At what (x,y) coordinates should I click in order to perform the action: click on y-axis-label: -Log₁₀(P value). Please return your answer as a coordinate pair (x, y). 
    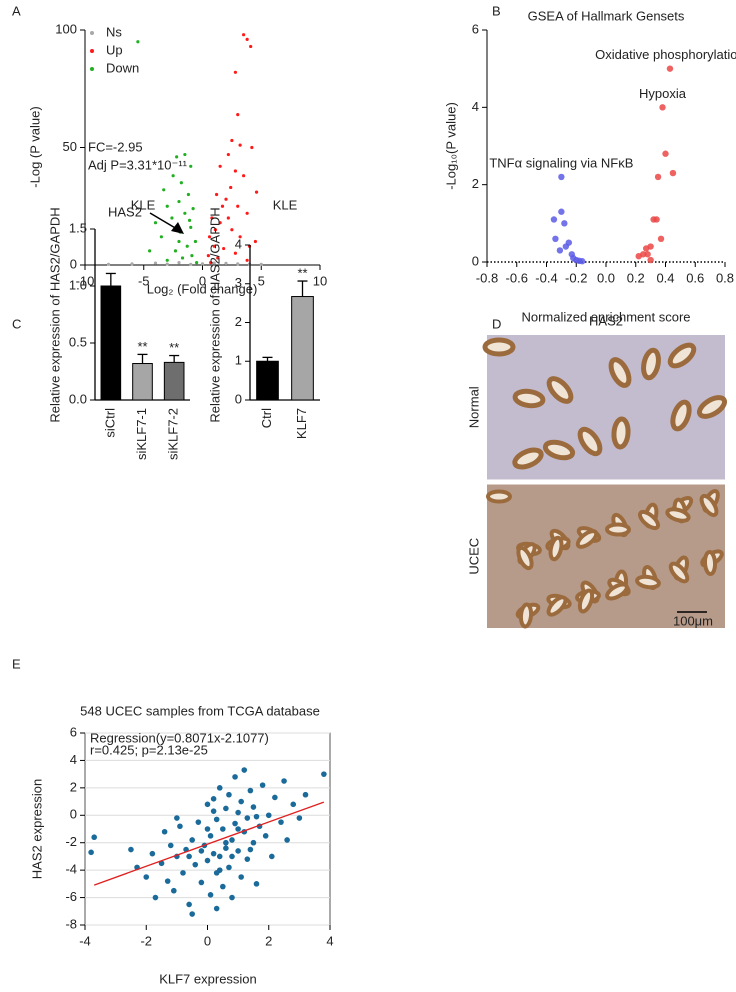
    Looking at the image, I should click on (450, 146).